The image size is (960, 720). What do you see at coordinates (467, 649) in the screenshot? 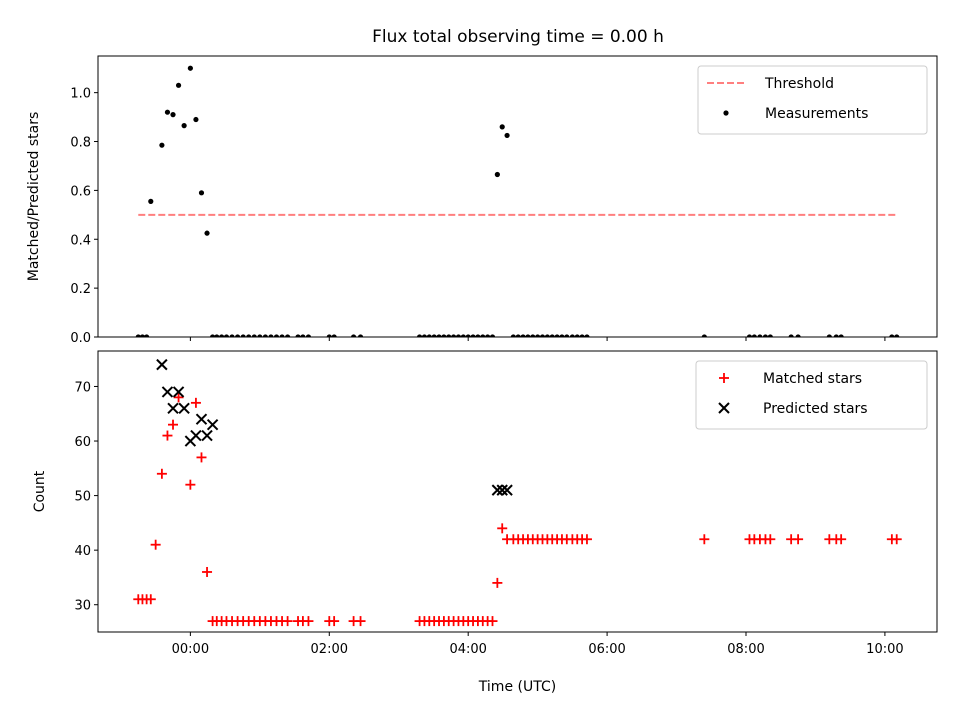
I see `x-tick-label: 04:00` at bounding box center [467, 649].